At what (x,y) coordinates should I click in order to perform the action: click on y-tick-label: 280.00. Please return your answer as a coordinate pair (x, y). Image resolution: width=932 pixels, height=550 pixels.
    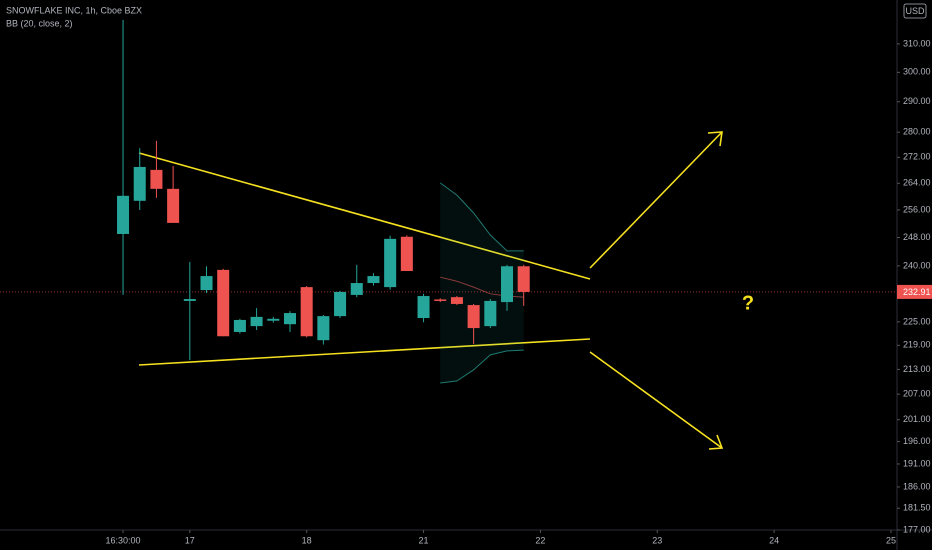
    Looking at the image, I should click on (917, 132).